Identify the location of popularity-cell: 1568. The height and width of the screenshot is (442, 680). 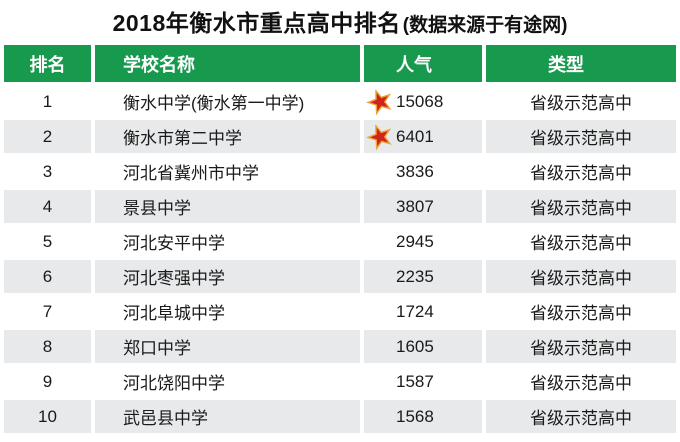
(423, 416).